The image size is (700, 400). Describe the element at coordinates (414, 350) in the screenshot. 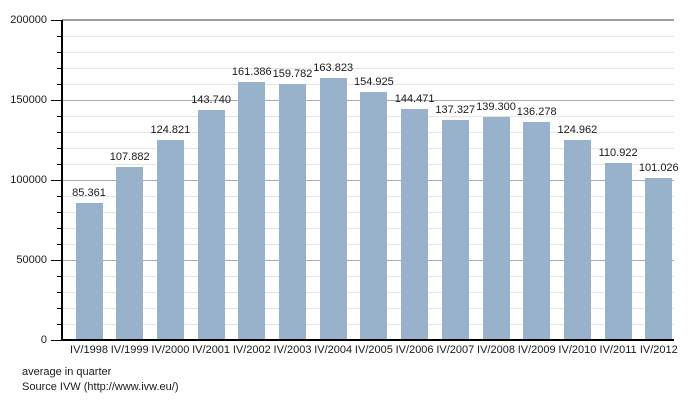

I see `x-axis-label: IV/2006` at that location.